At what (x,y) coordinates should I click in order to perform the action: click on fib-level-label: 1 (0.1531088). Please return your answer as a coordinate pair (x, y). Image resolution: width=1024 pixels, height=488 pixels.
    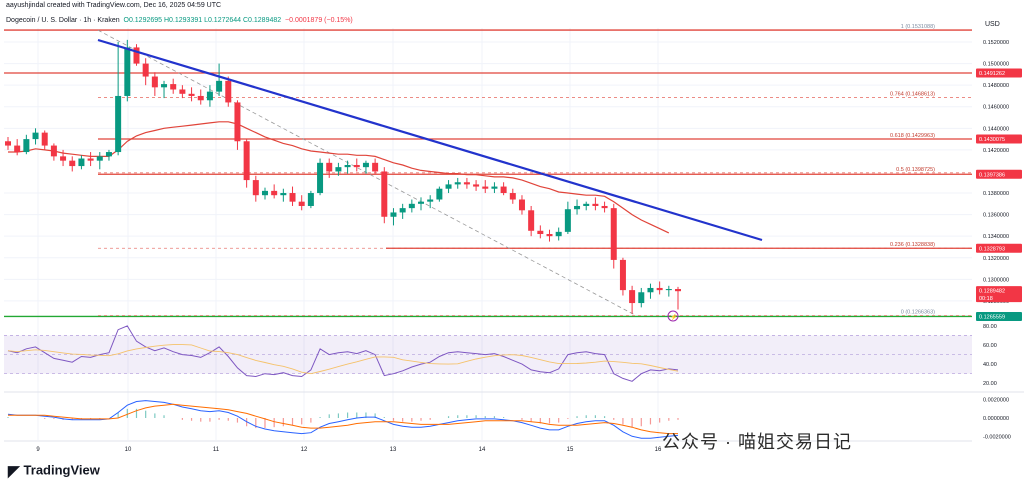
    Looking at the image, I should click on (918, 27).